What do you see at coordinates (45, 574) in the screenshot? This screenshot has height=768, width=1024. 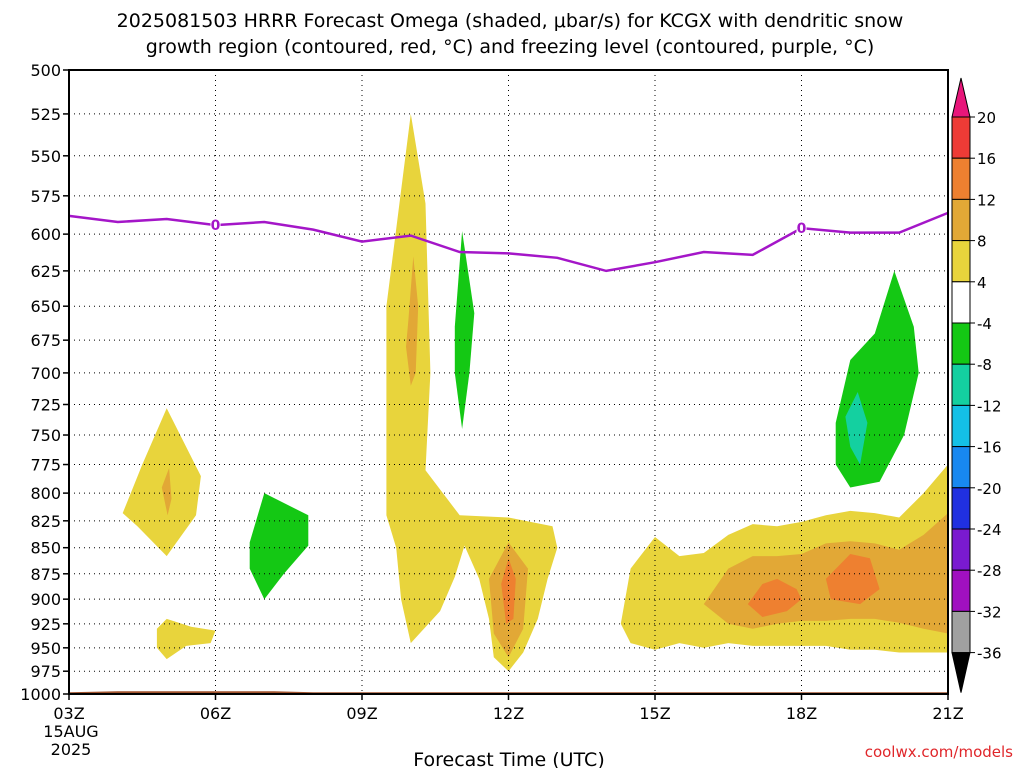 I see `y-tick-label-875: 875` at bounding box center [45, 574].